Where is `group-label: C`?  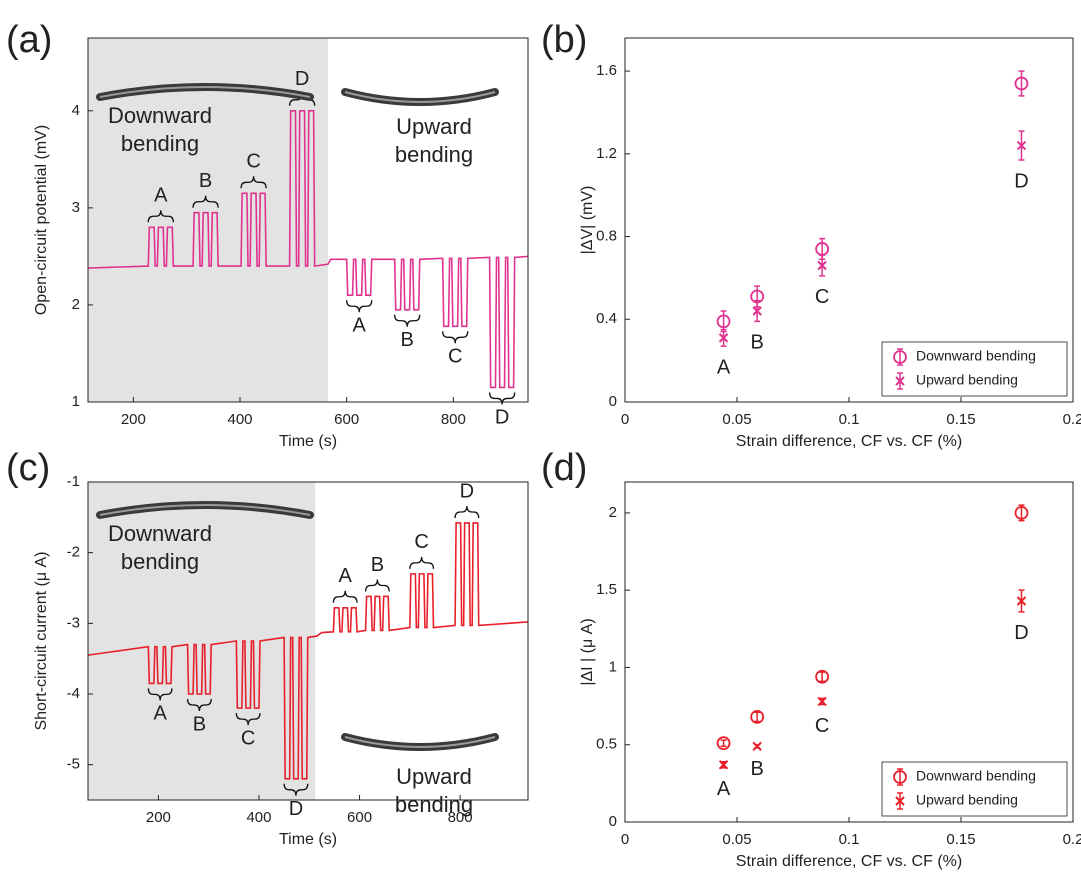 group-label: C is located at coordinates (248, 738).